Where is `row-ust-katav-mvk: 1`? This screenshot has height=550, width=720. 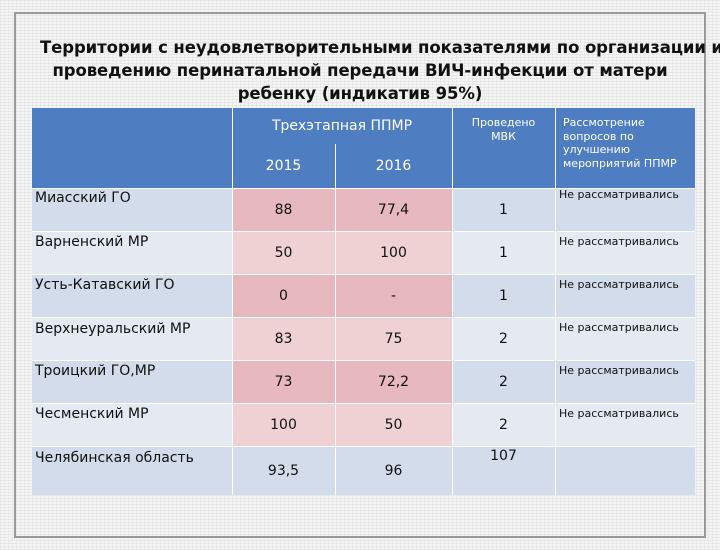
row-ust-katav-mvk: 1 is located at coordinates (503, 295).